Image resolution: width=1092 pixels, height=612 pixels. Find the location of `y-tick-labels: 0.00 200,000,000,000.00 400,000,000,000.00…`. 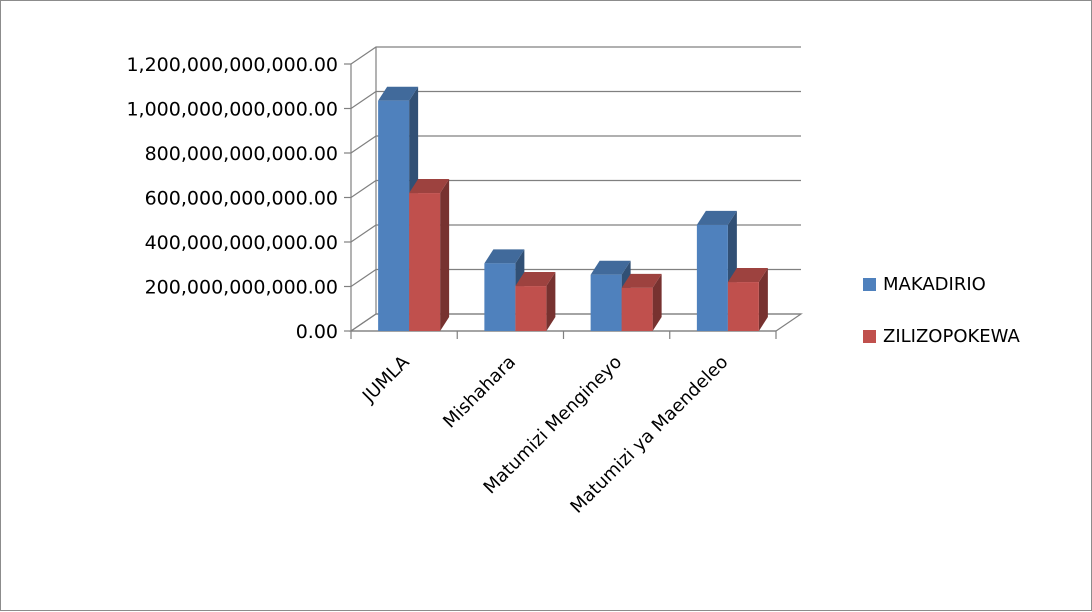

y-tick-labels: 0.00 200,000,000,000.00 400,000,000,000.00… is located at coordinates (232, 198).